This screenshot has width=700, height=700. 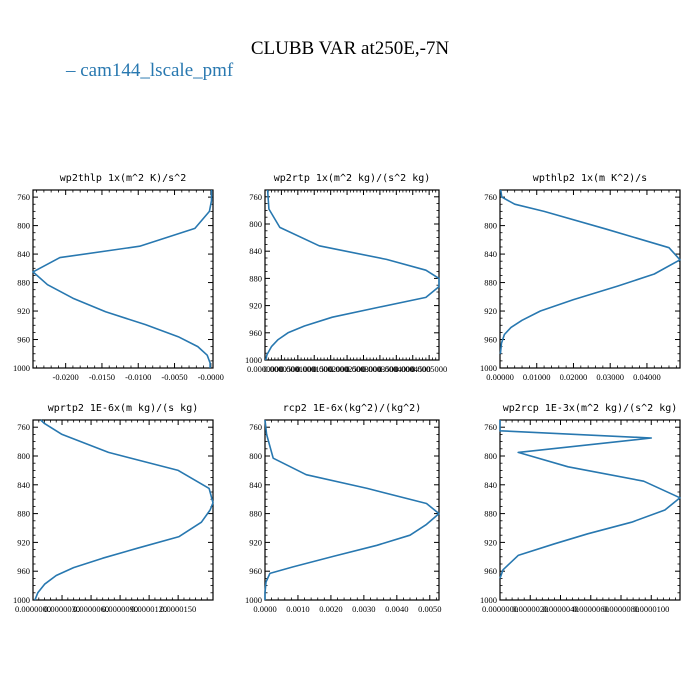 What do you see at coordinates (264, 609) in the screenshot?
I see `x-tick-label: 0.0000` at bounding box center [264, 609].